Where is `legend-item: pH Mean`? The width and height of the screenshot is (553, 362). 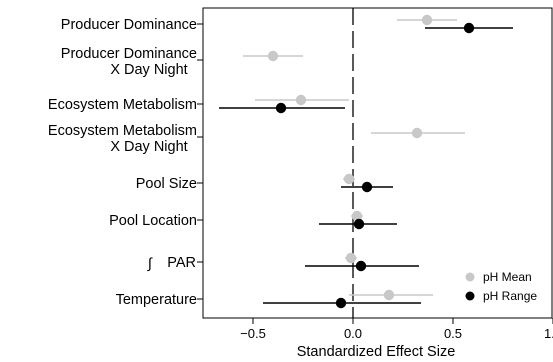 legend-item: pH Mean is located at coordinates (498, 277).